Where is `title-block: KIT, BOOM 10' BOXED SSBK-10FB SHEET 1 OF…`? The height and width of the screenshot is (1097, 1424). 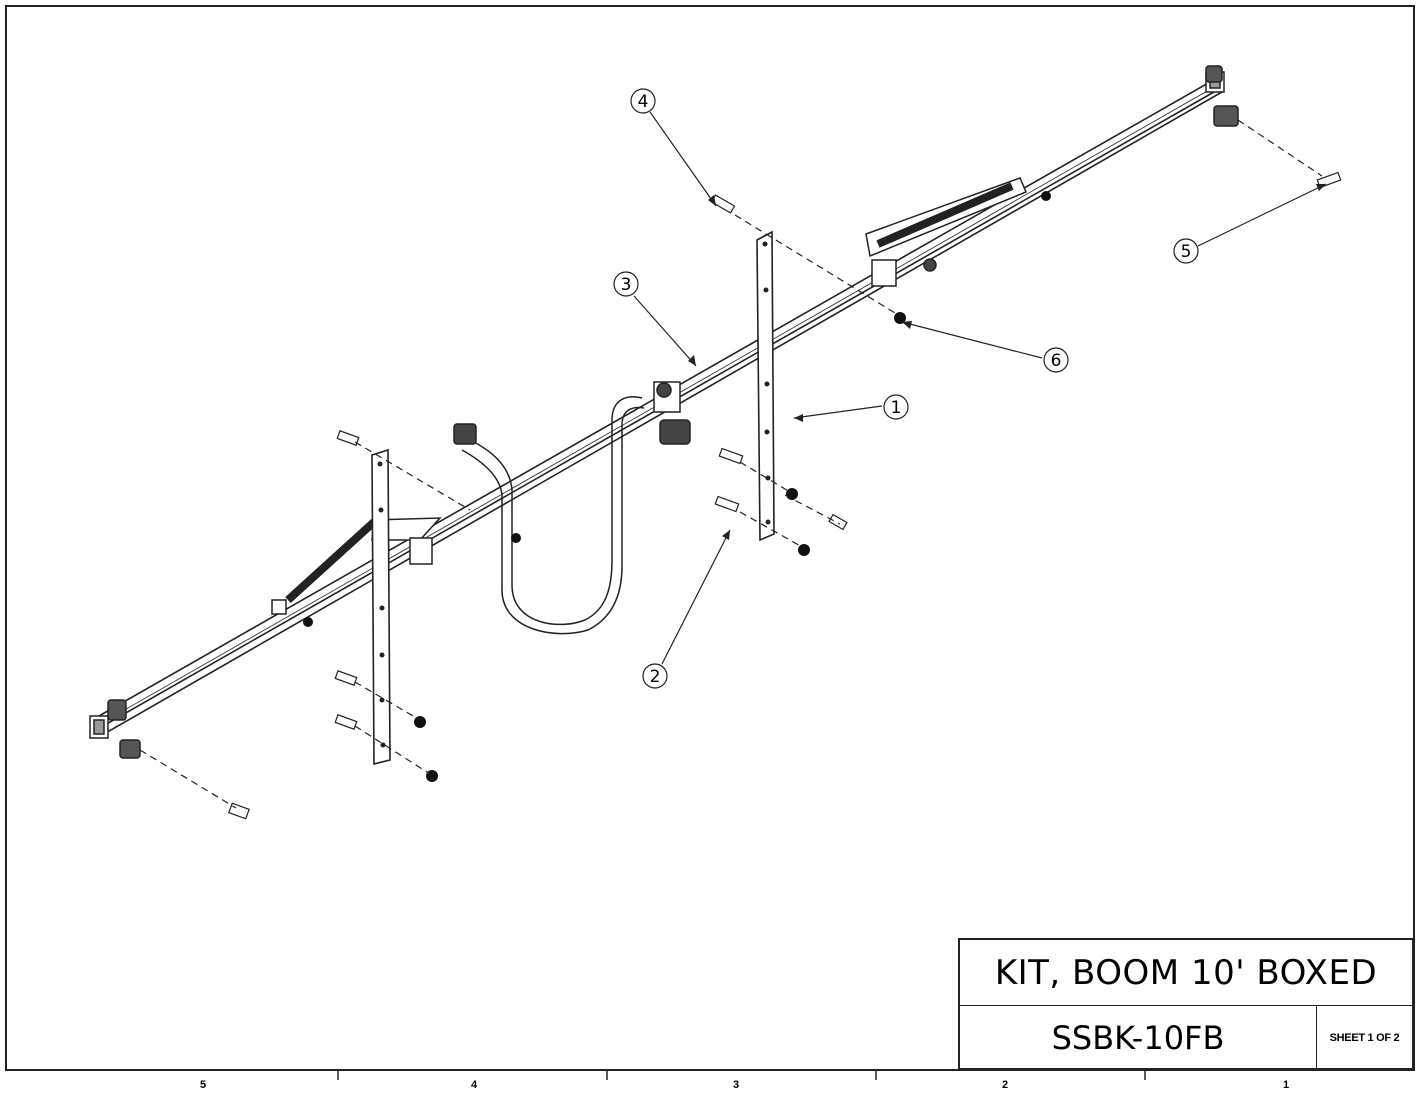 title-block: KIT, BOOM 10' BOXED SSBK-10FB SHEET 1 OF… is located at coordinates (1186, 1004).